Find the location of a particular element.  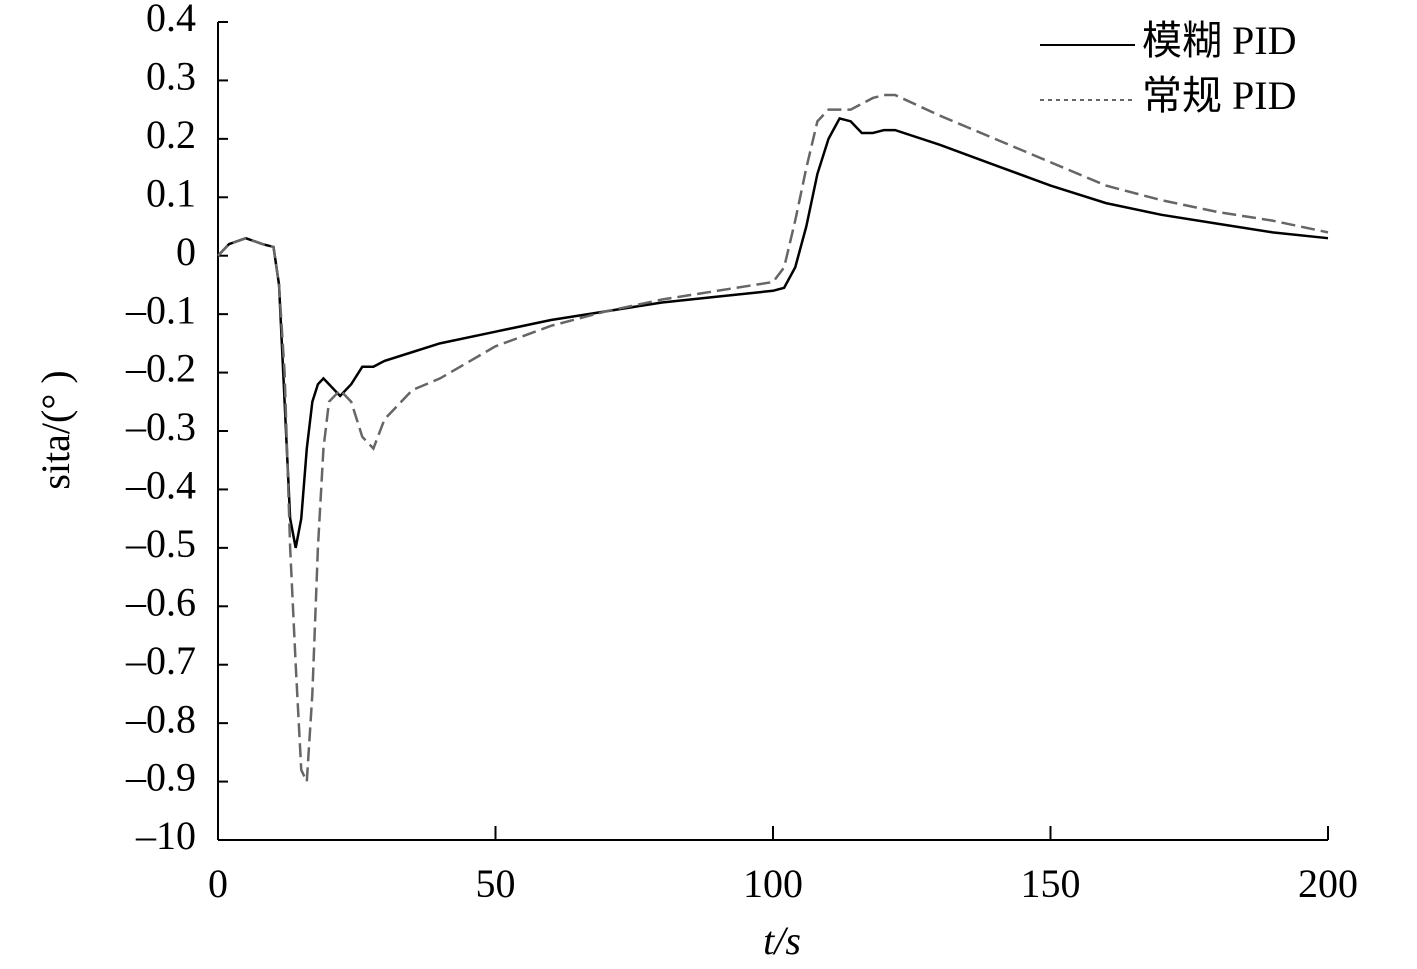

y-tick-label: 0.4 is located at coordinates (171, 20).